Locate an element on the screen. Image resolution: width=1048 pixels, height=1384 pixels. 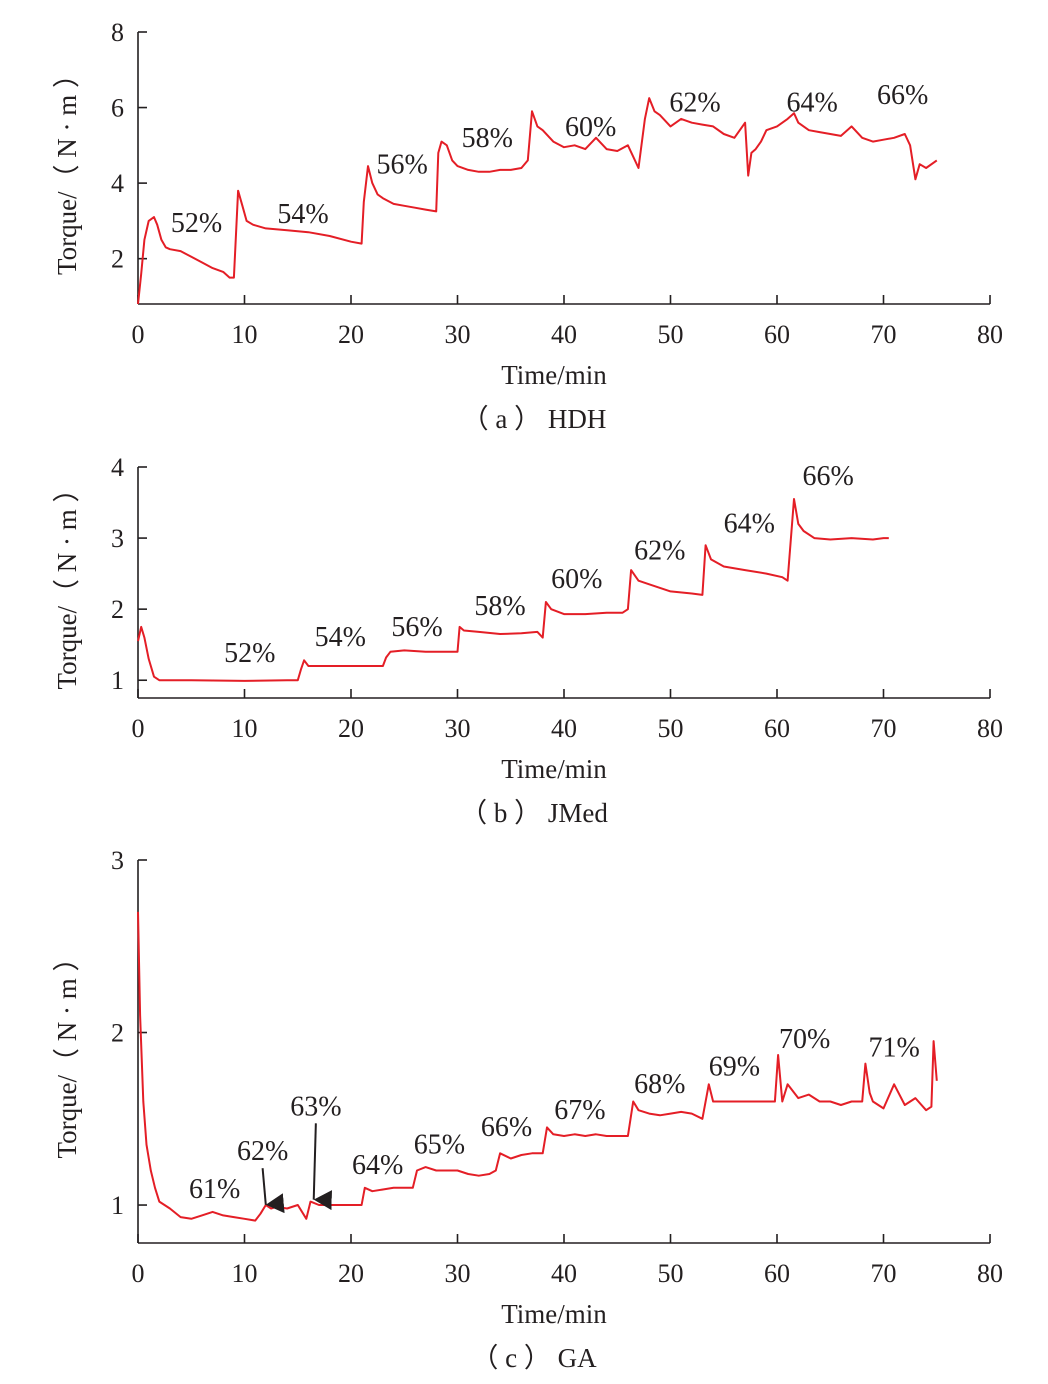
panel-caption: （ c ） GA is located at coordinates (534, 1358).